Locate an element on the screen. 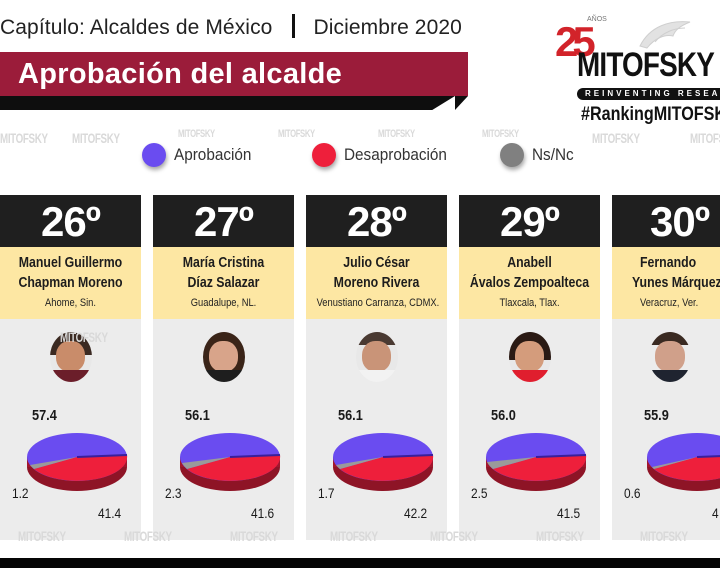 Image resolution: width=720 pixels, height=568 pixels. chapter-label: Capítulo: Alcaldes de México is located at coordinates (136, 27).